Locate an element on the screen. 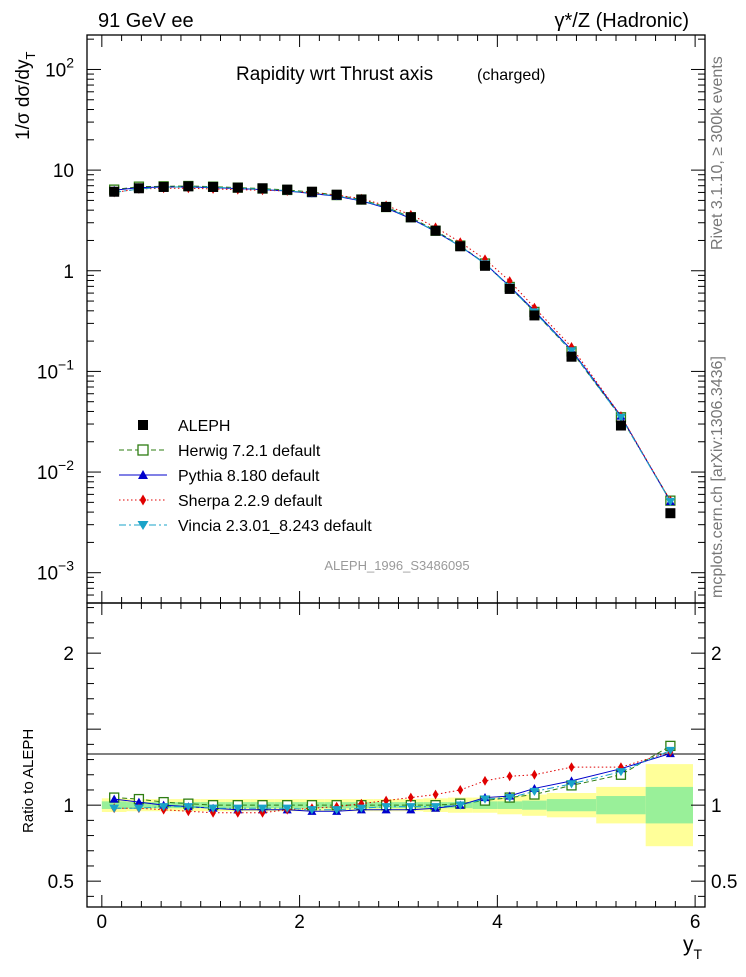  legend-label-data: ALEPH is located at coordinates (204, 426).